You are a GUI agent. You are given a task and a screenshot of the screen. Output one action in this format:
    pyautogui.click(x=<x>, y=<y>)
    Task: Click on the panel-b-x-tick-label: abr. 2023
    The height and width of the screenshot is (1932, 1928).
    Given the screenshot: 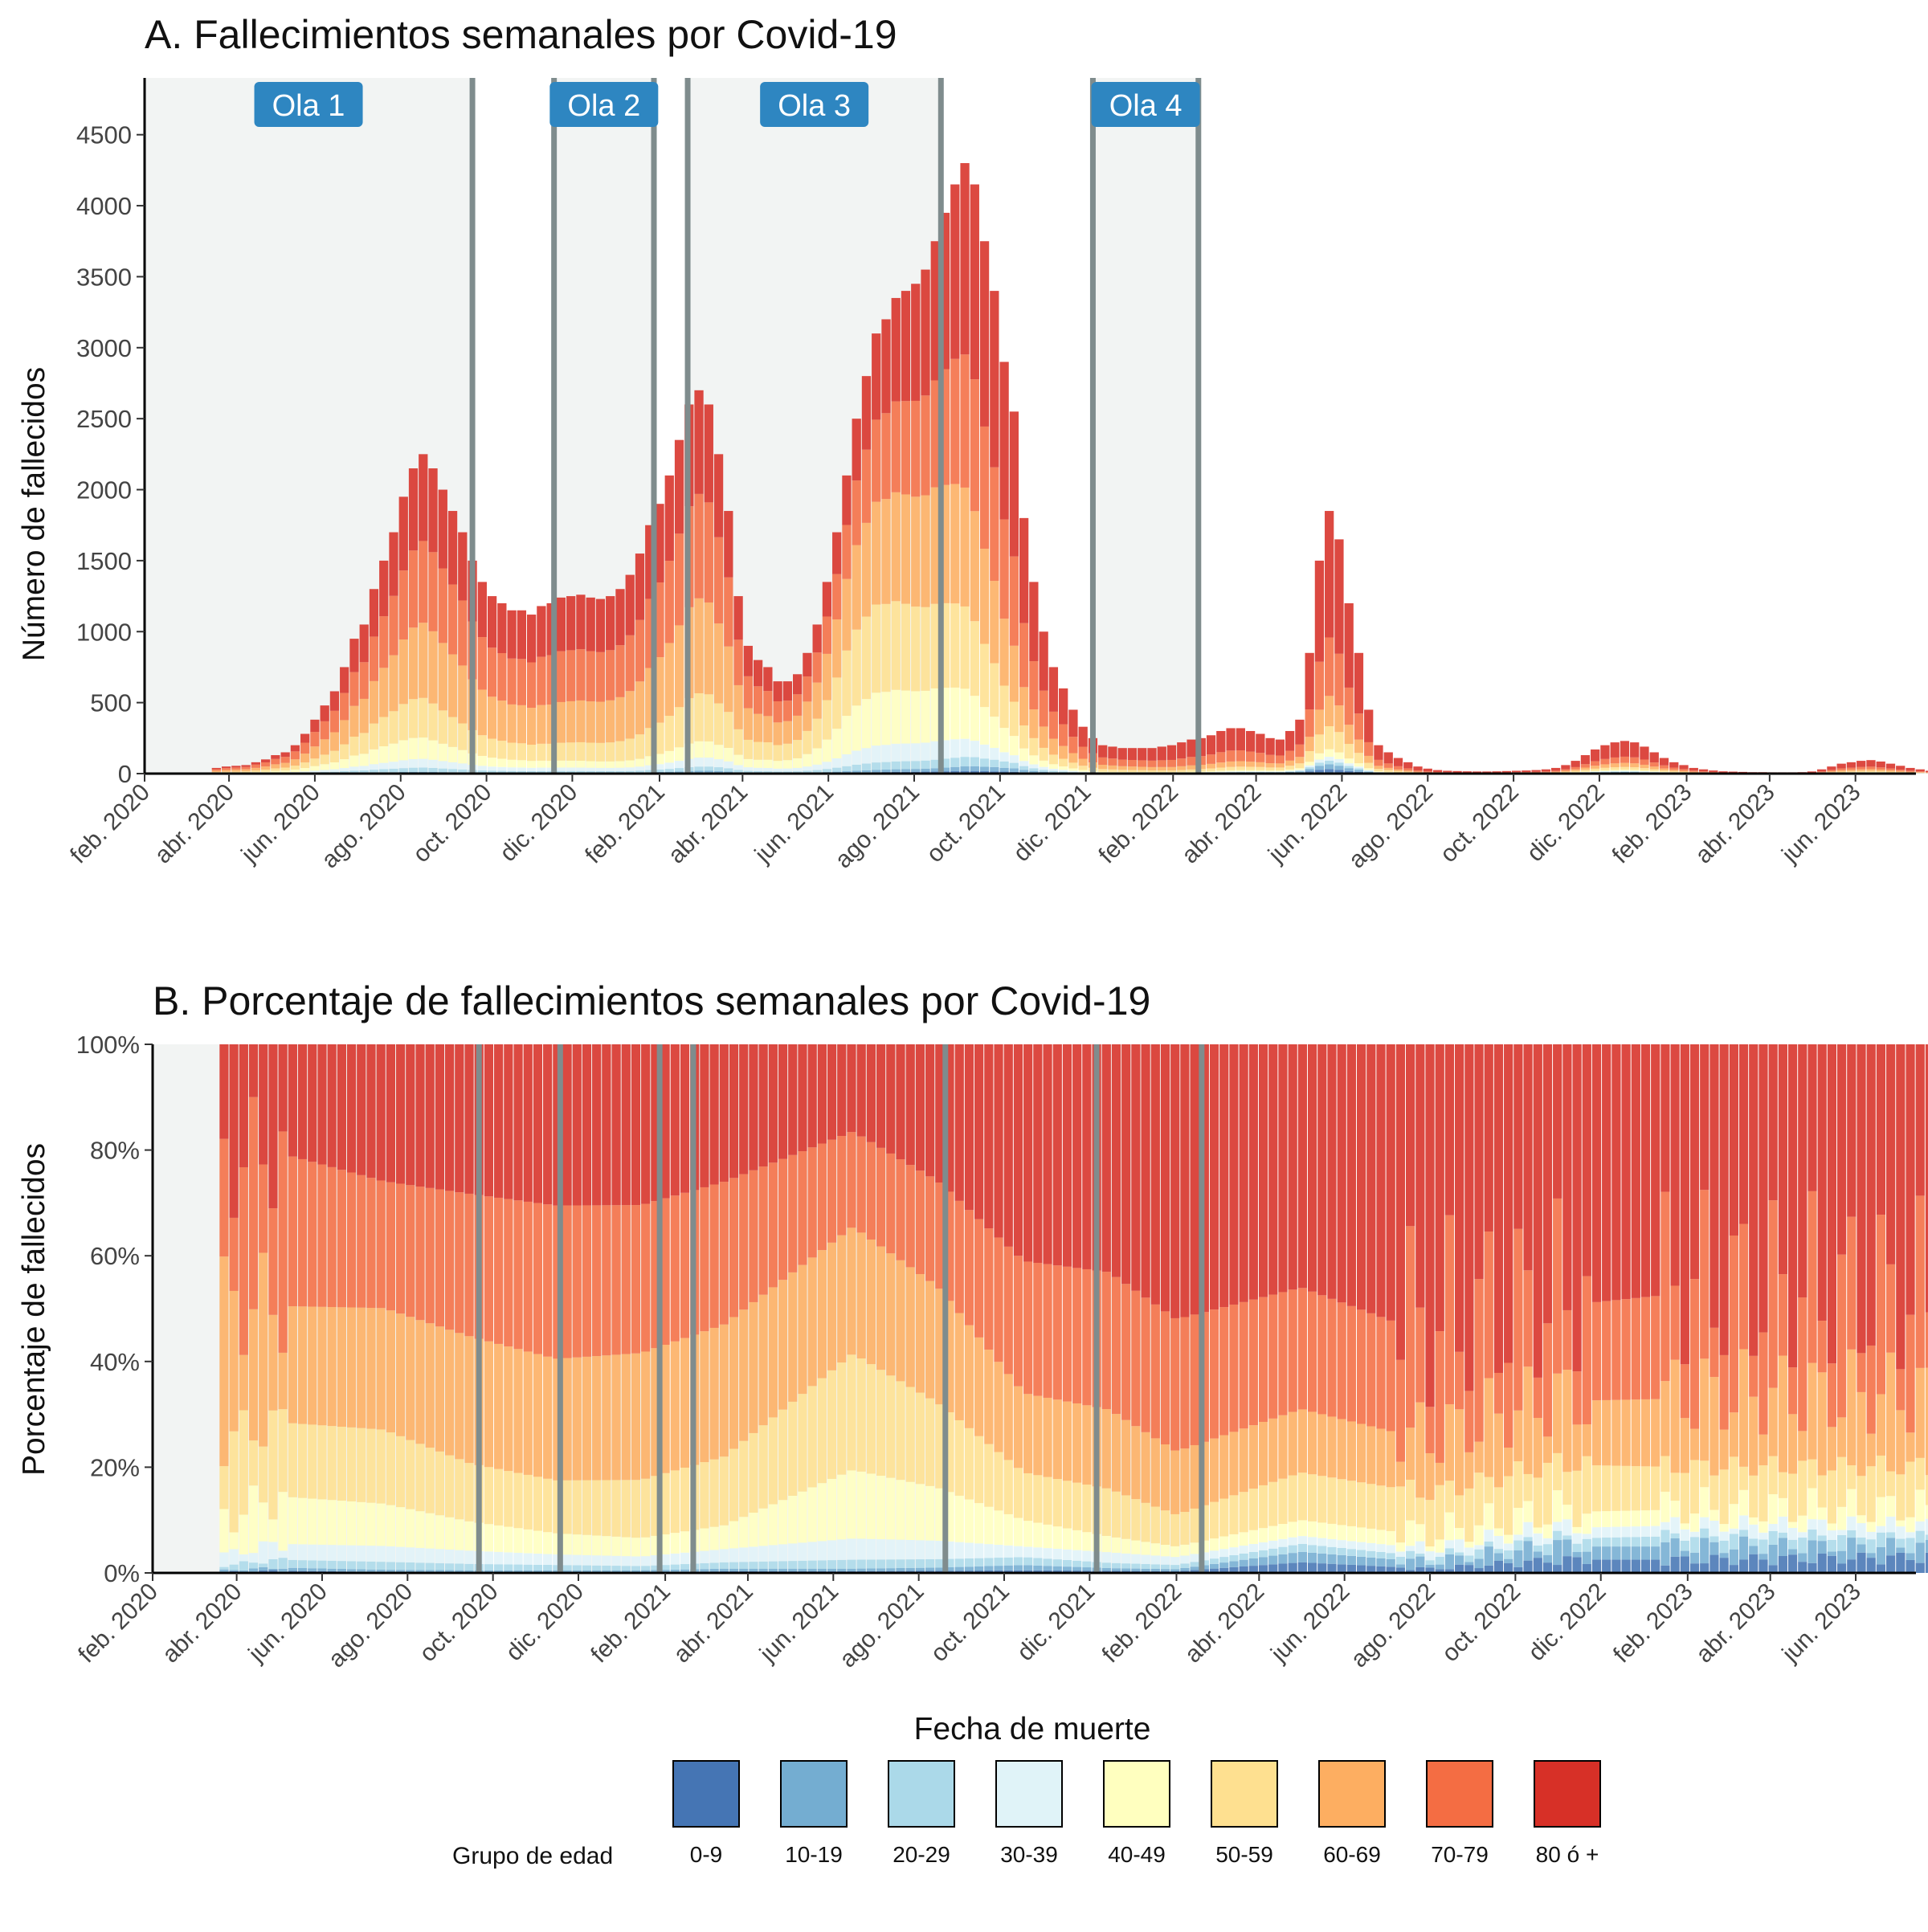 What is the action you would take?
    pyautogui.click(x=1736, y=1624)
    